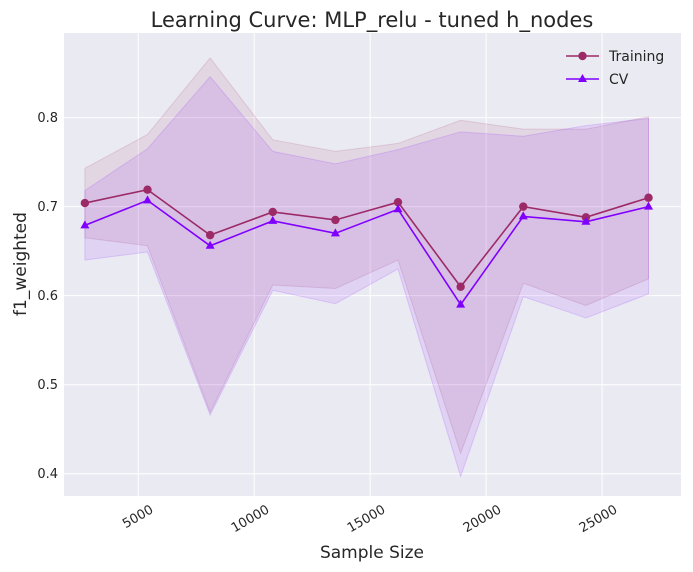  Describe the element at coordinates (598, 519) in the screenshot. I see `x-tick-label-4: 25000` at that location.